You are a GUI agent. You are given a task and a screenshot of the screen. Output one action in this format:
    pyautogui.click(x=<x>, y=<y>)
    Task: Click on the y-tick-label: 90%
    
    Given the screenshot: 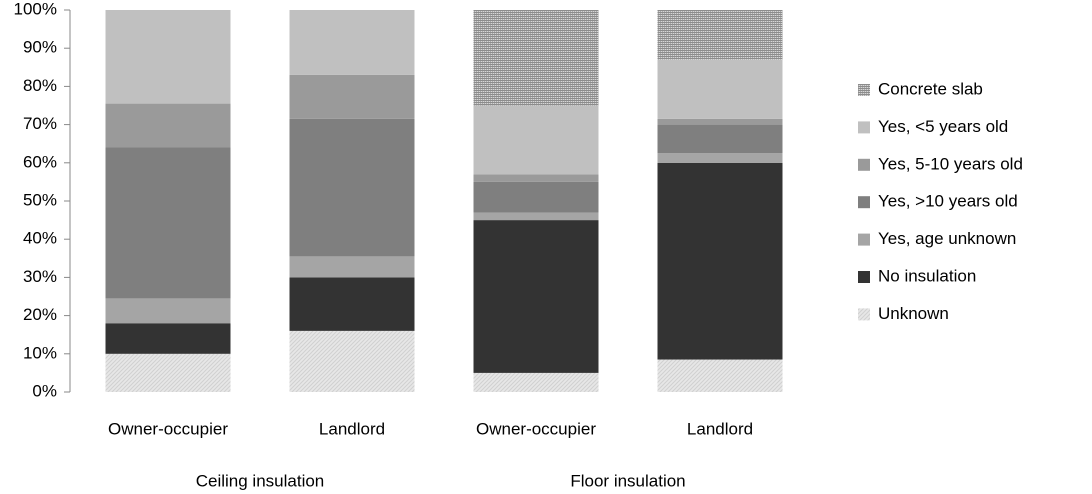 What is the action you would take?
    pyautogui.click(x=40, y=47)
    